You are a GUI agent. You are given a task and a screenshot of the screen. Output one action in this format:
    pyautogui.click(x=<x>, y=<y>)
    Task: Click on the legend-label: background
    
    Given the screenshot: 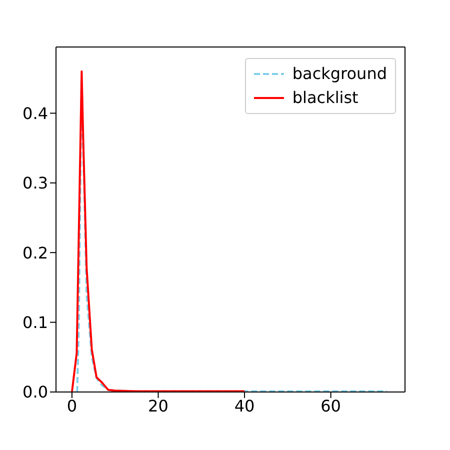 What is the action you would take?
    pyautogui.click(x=339, y=74)
    